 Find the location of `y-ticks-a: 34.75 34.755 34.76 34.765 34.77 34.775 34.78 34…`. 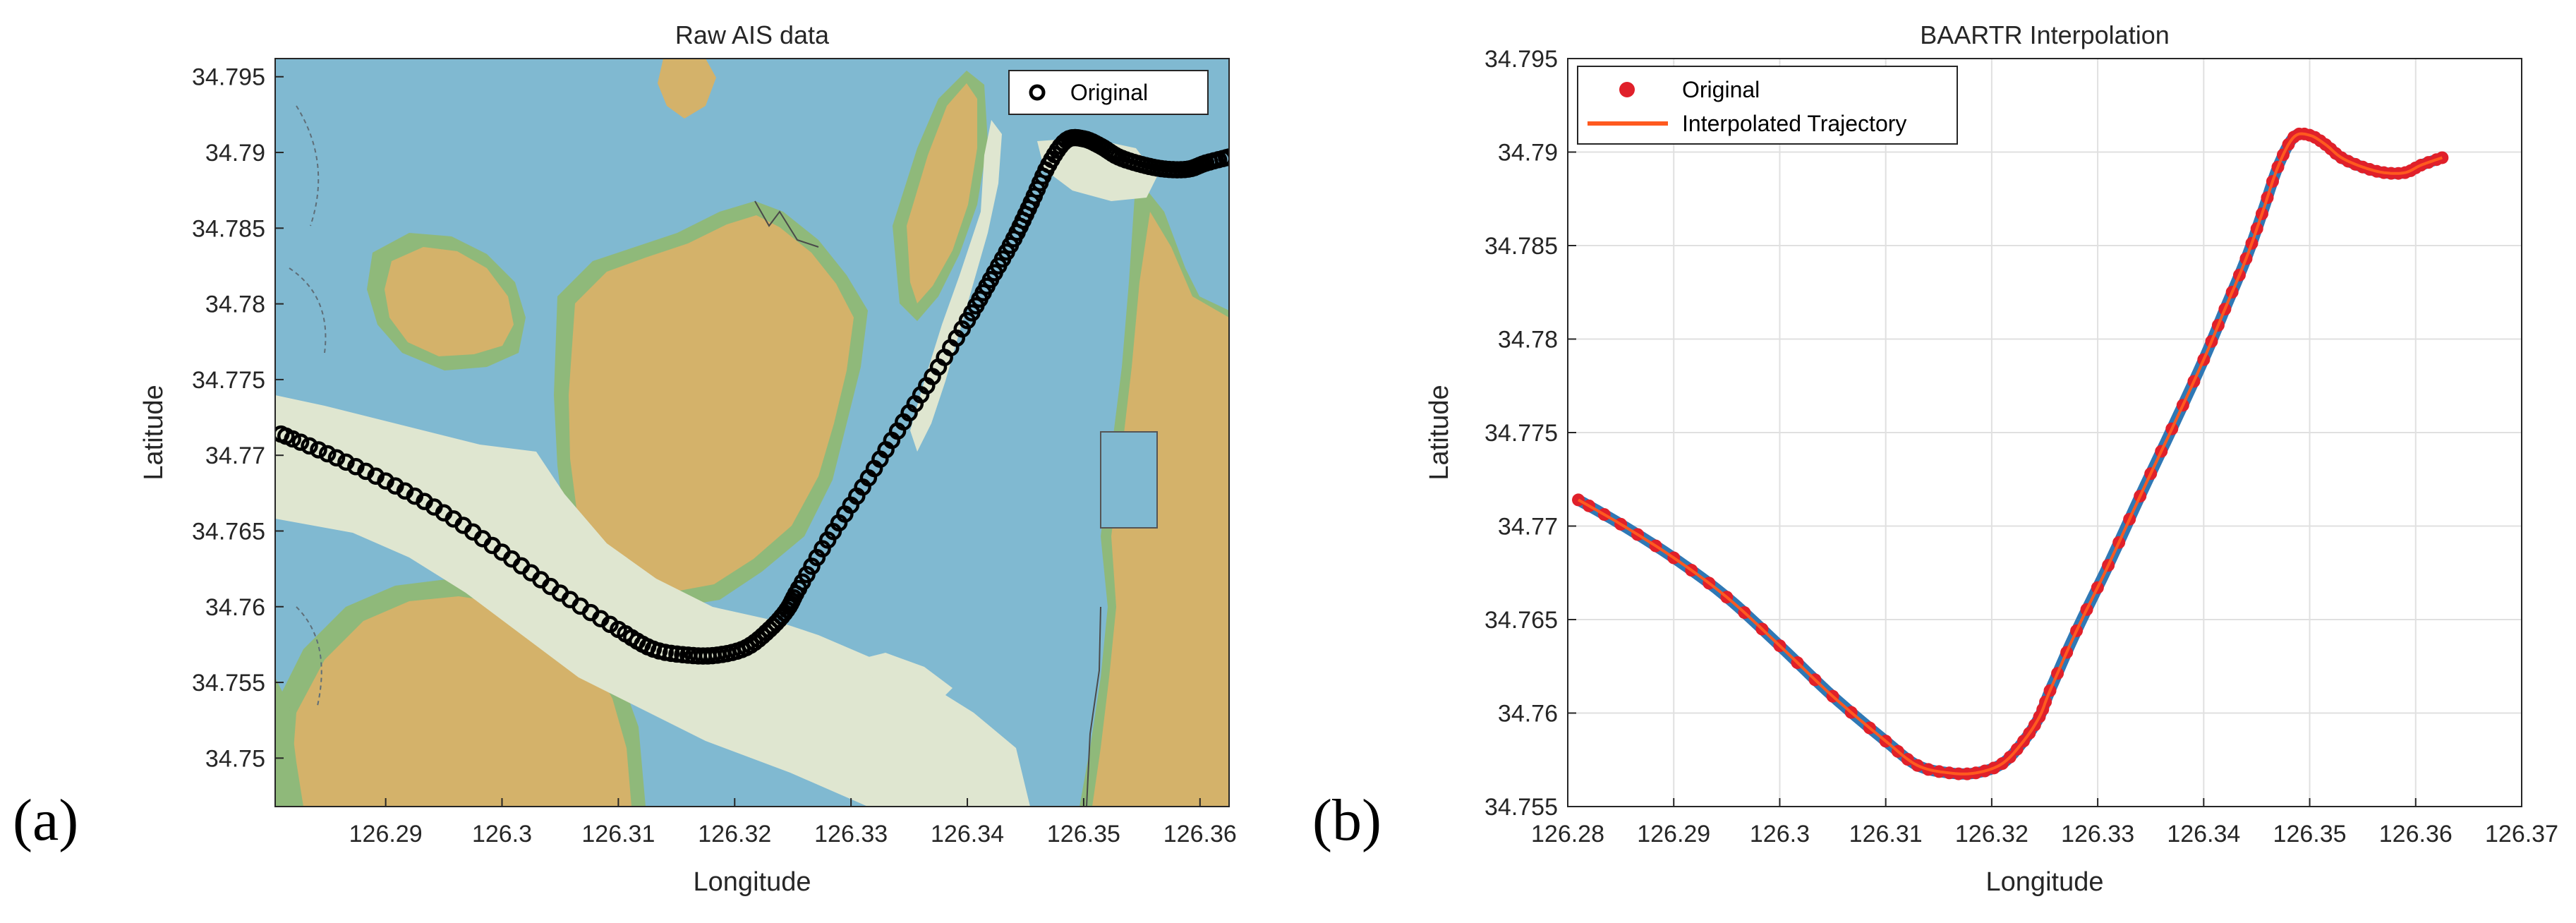

y-ticks-a: 34.75 34.755 34.76 34.765 34.77 34.775 34.78 34… is located at coordinates (238, 418).